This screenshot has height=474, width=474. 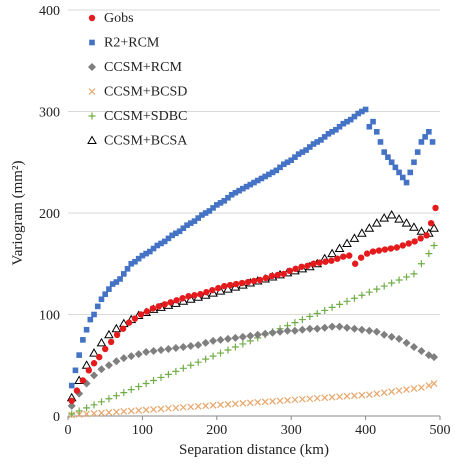 What do you see at coordinates (92, 67) in the screenshot?
I see `legend-marker` at bounding box center [92, 67].